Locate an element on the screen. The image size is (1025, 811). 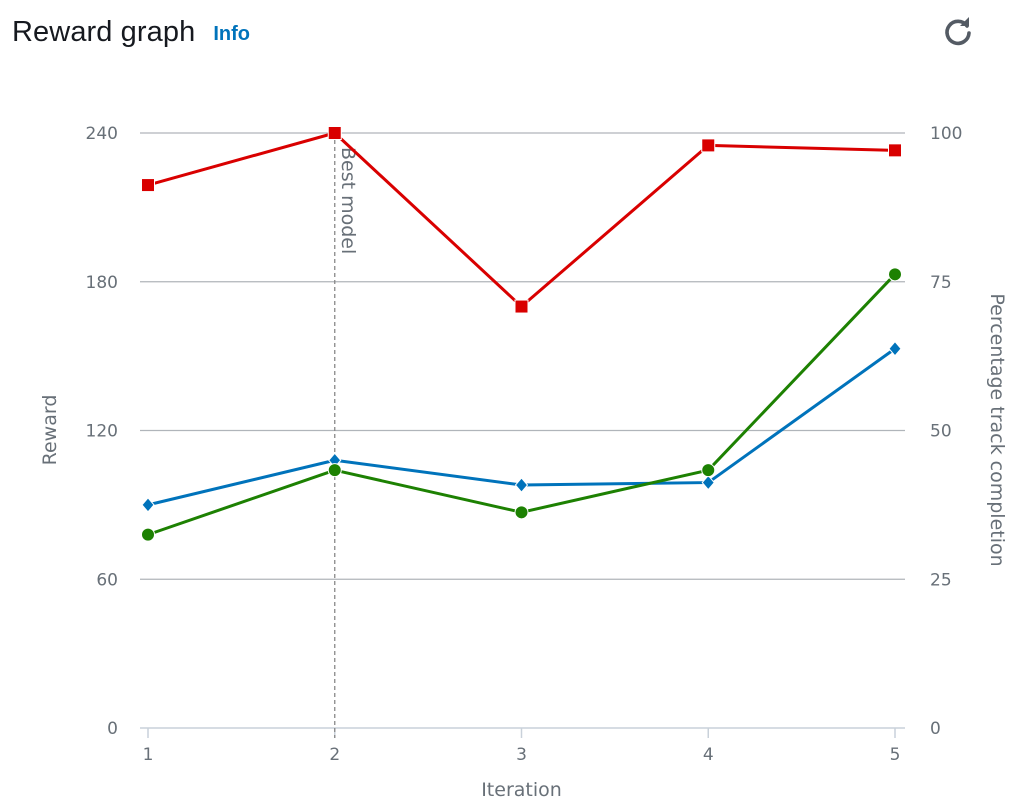
refresh-icon is located at coordinates (958, 31).